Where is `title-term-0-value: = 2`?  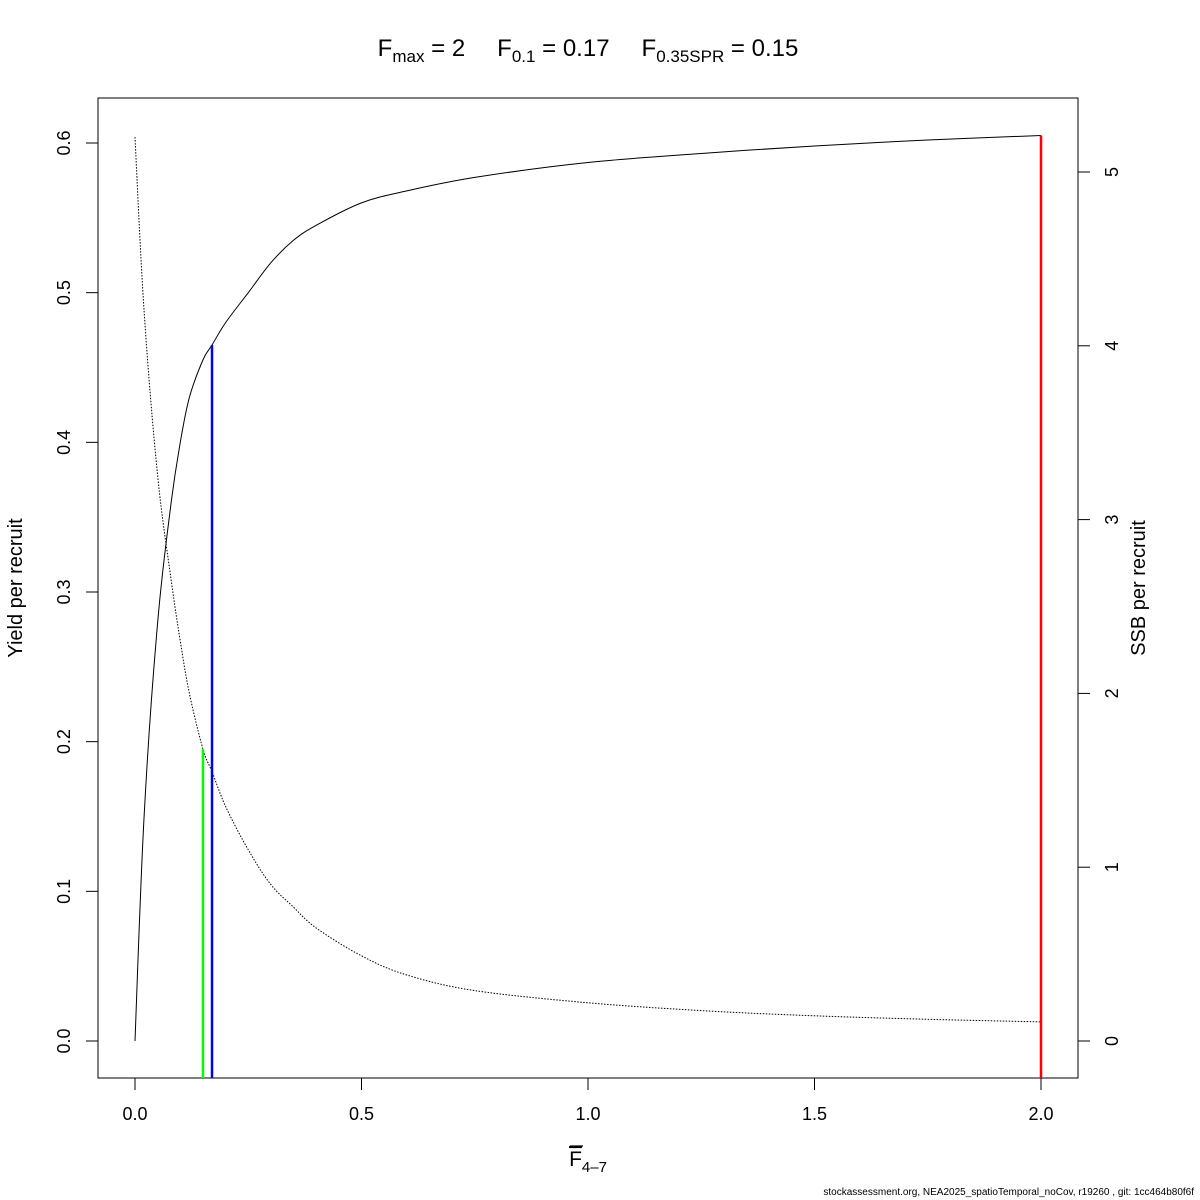 title-term-0-value: = 2 is located at coordinates (444, 48).